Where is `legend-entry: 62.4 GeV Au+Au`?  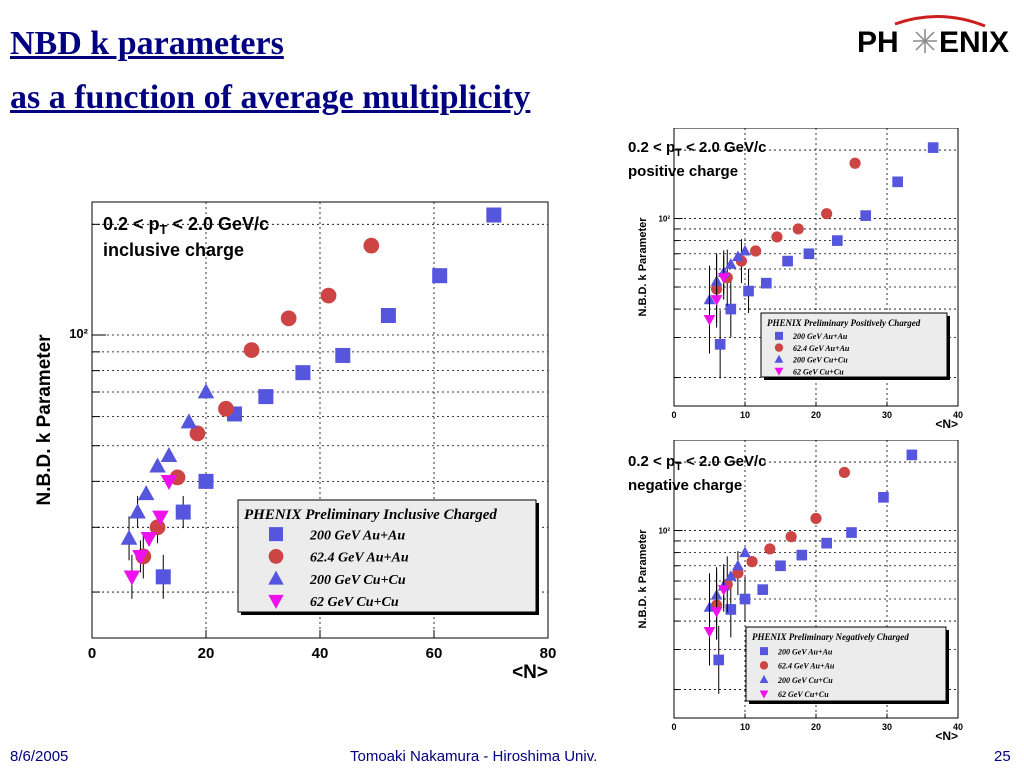 legend-entry: 62.4 GeV Au+Au is located at coordinates (806, 666).